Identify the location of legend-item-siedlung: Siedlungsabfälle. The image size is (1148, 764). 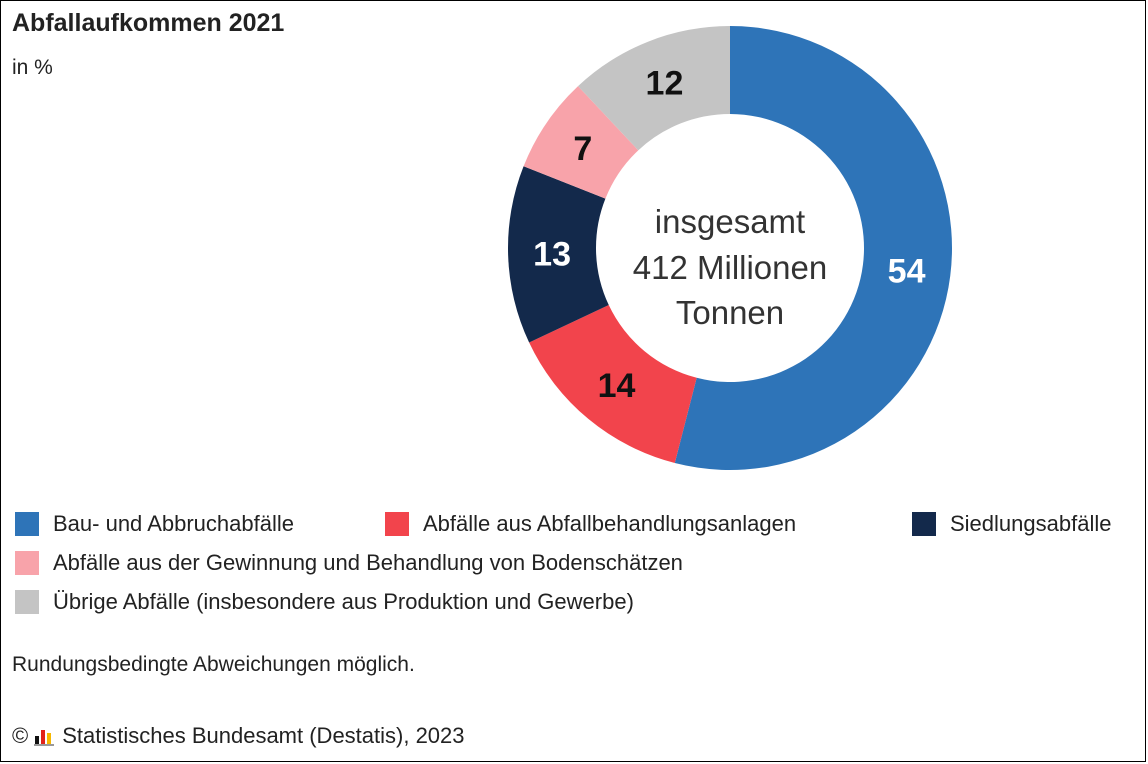
(1011, 524).